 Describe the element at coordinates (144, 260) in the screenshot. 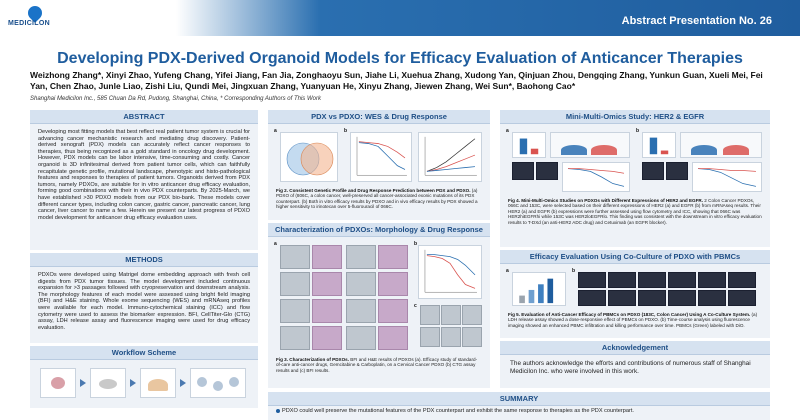

I see `methods-heading: METHODS` at that location.